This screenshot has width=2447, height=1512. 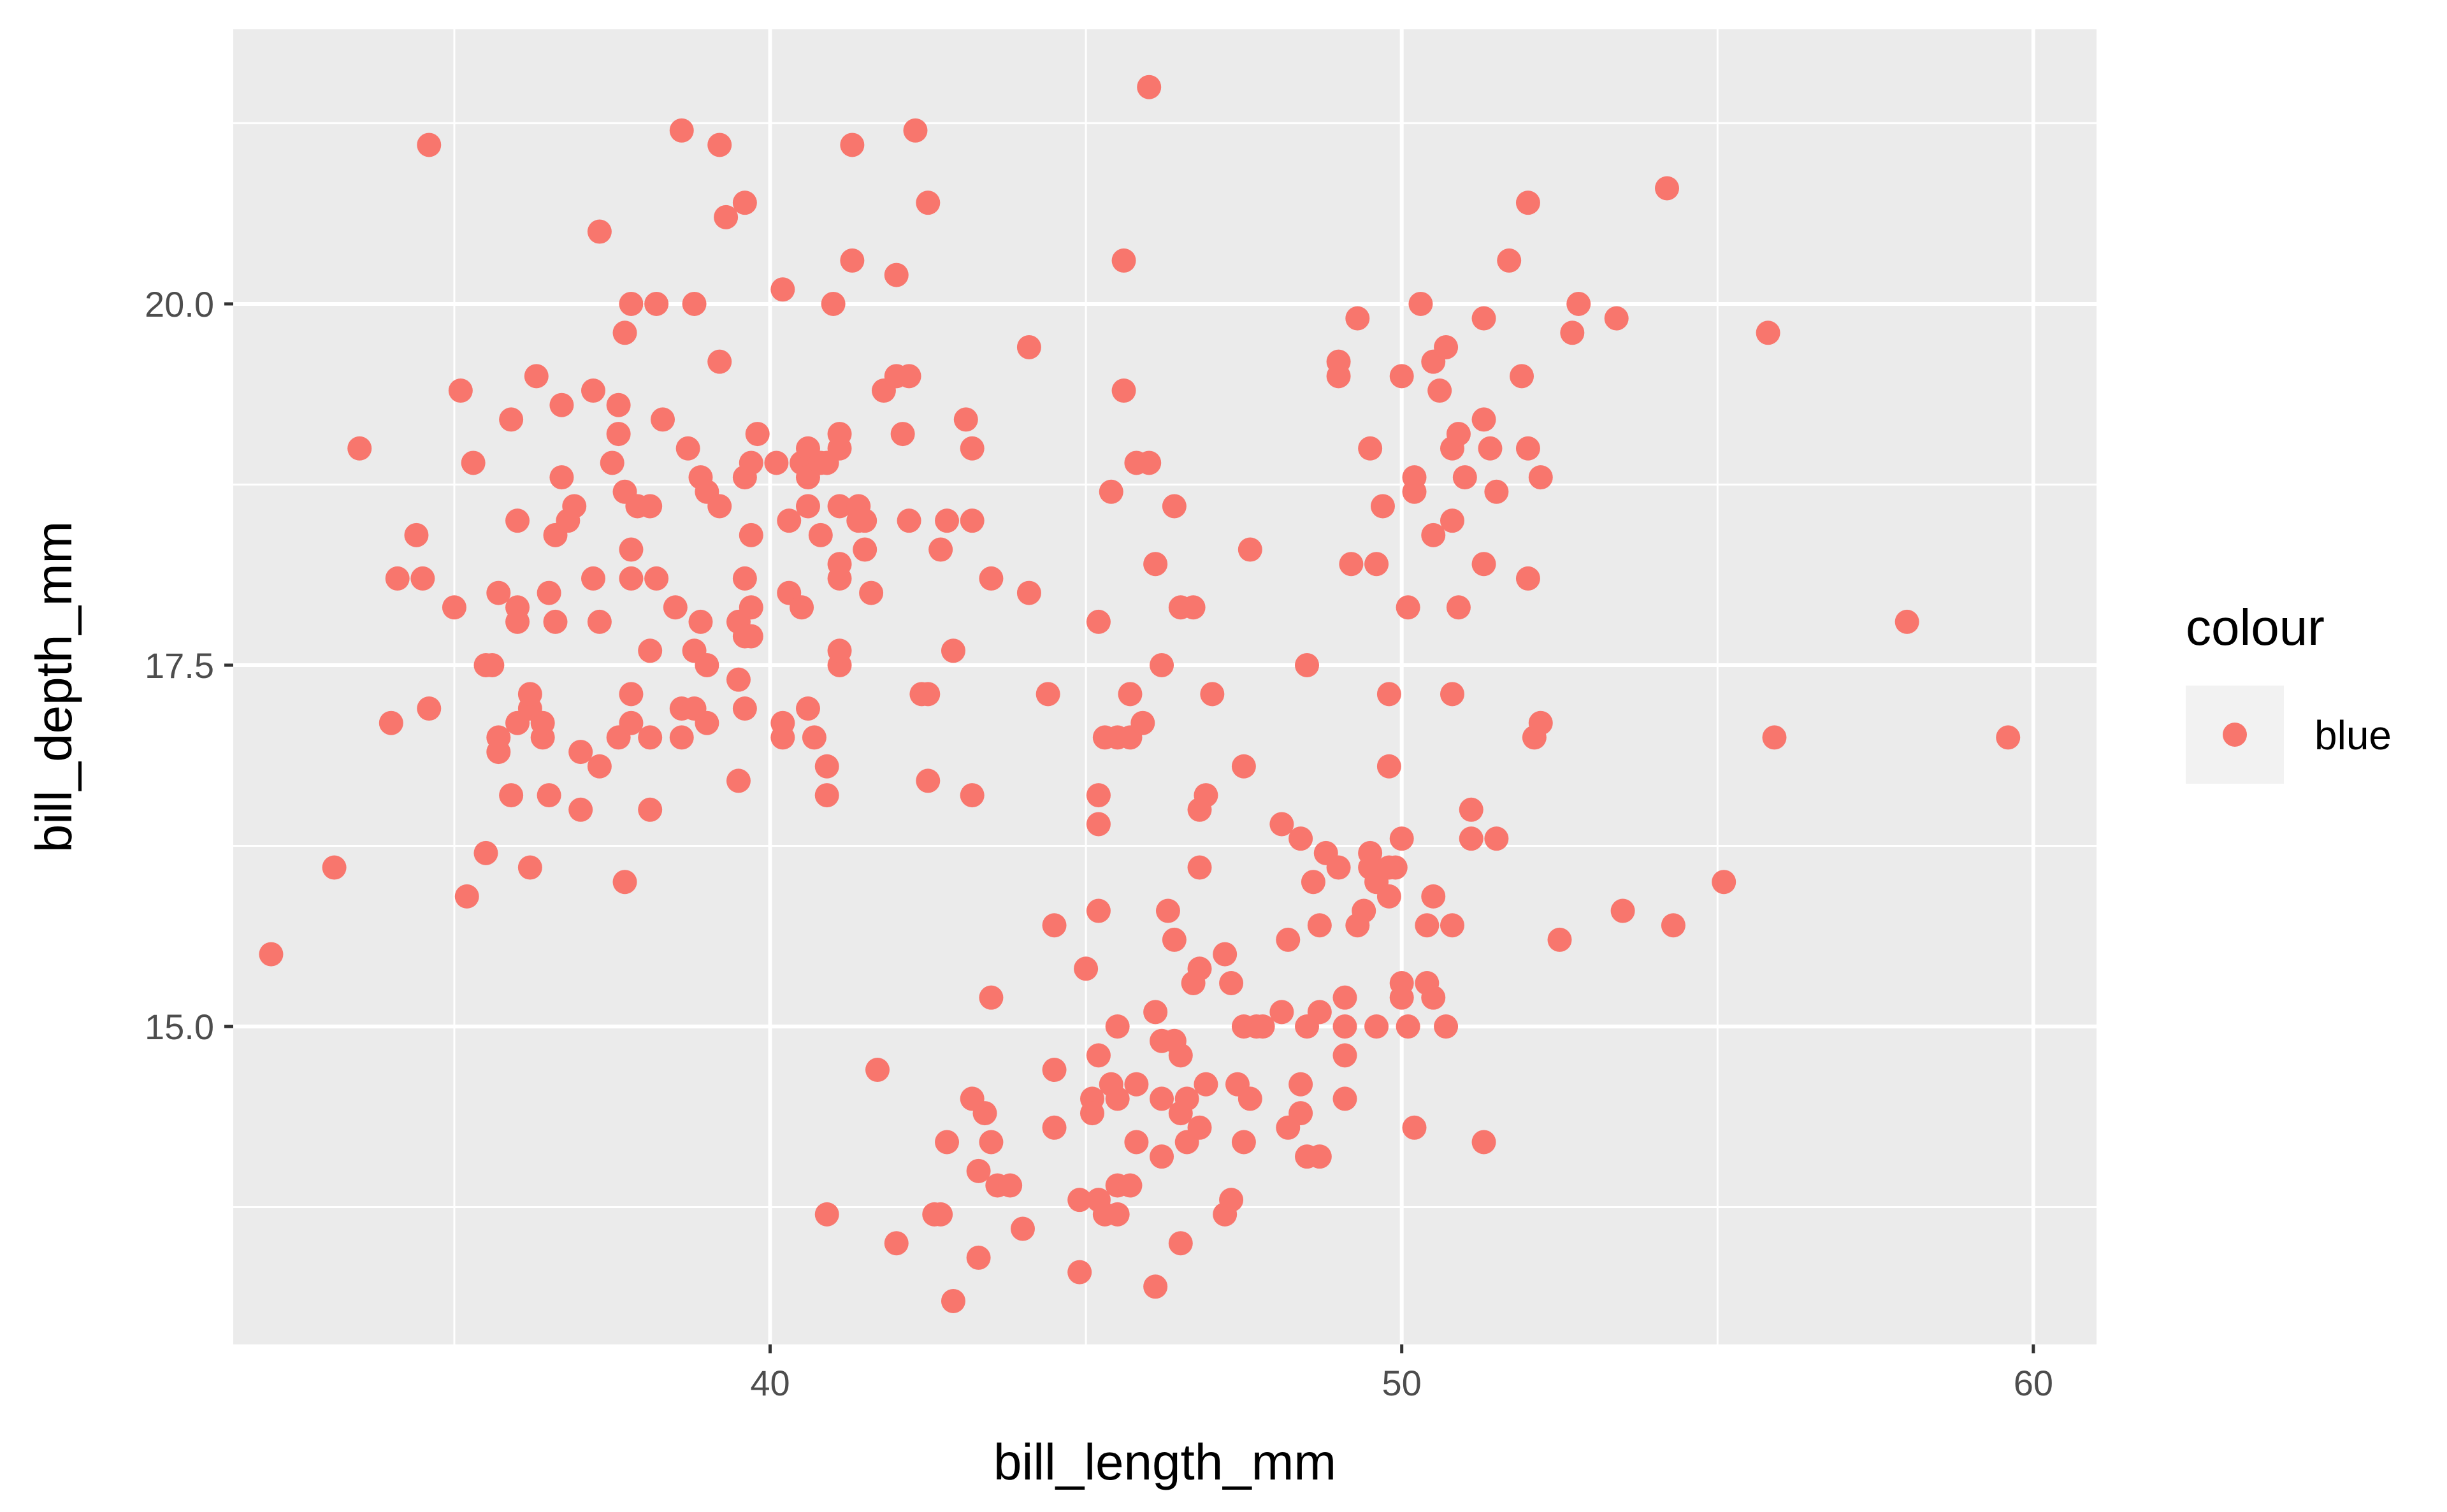 I want to click on legend-title: colour, so click(x=2255, y=627).